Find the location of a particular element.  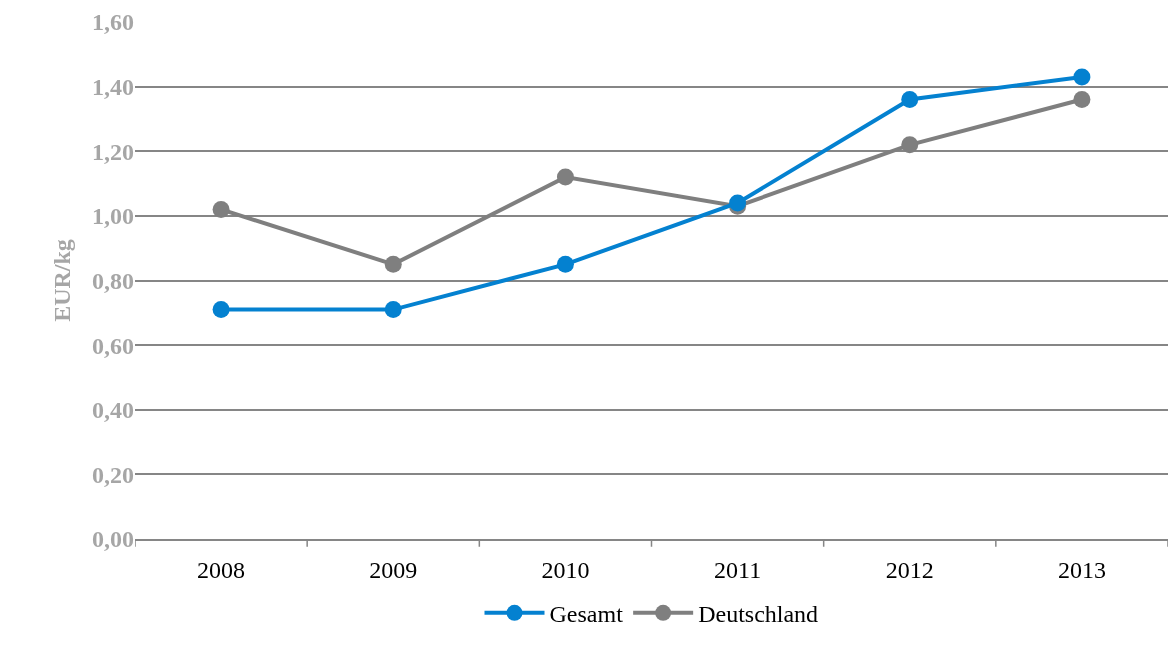

x-tick-label: 2009 is located at coordinates (393, 569).